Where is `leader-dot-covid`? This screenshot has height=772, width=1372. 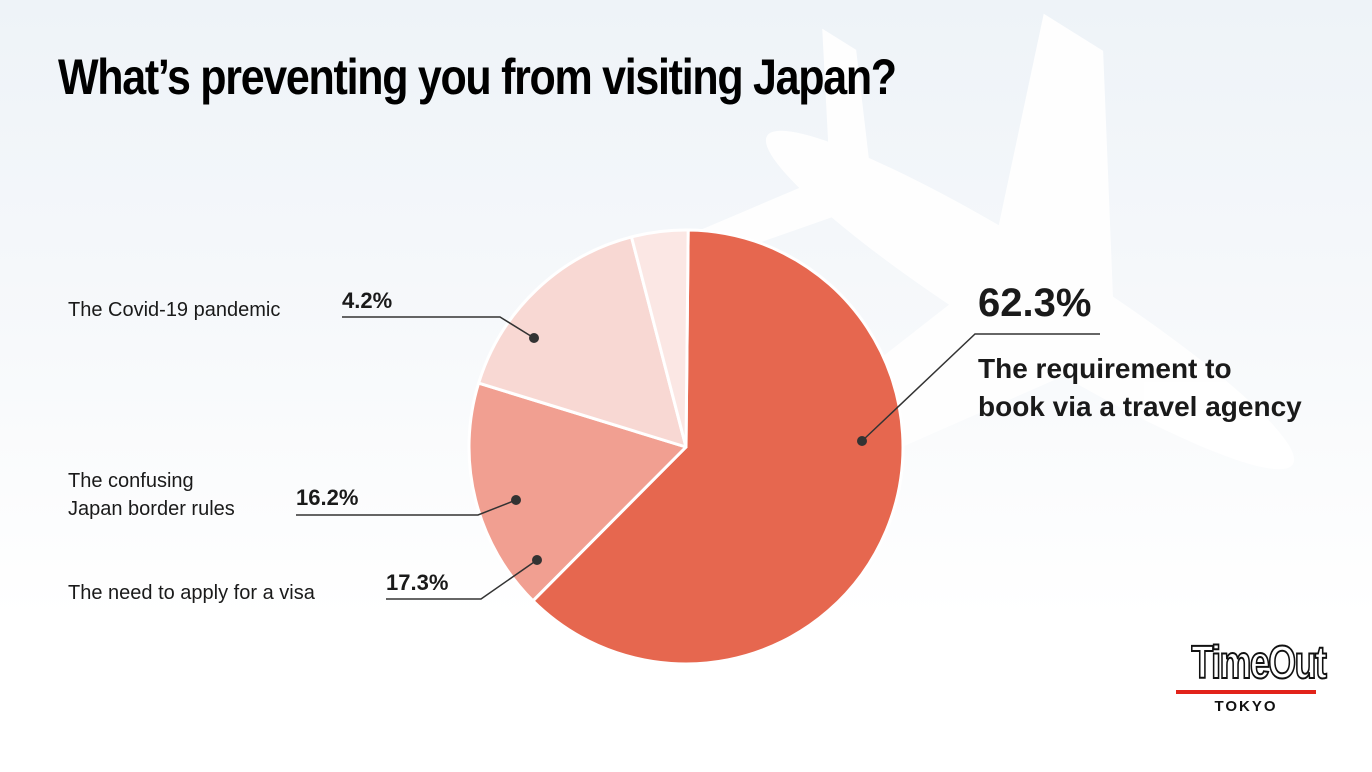
leader-dot-covid is located at coordinates (534, 338).